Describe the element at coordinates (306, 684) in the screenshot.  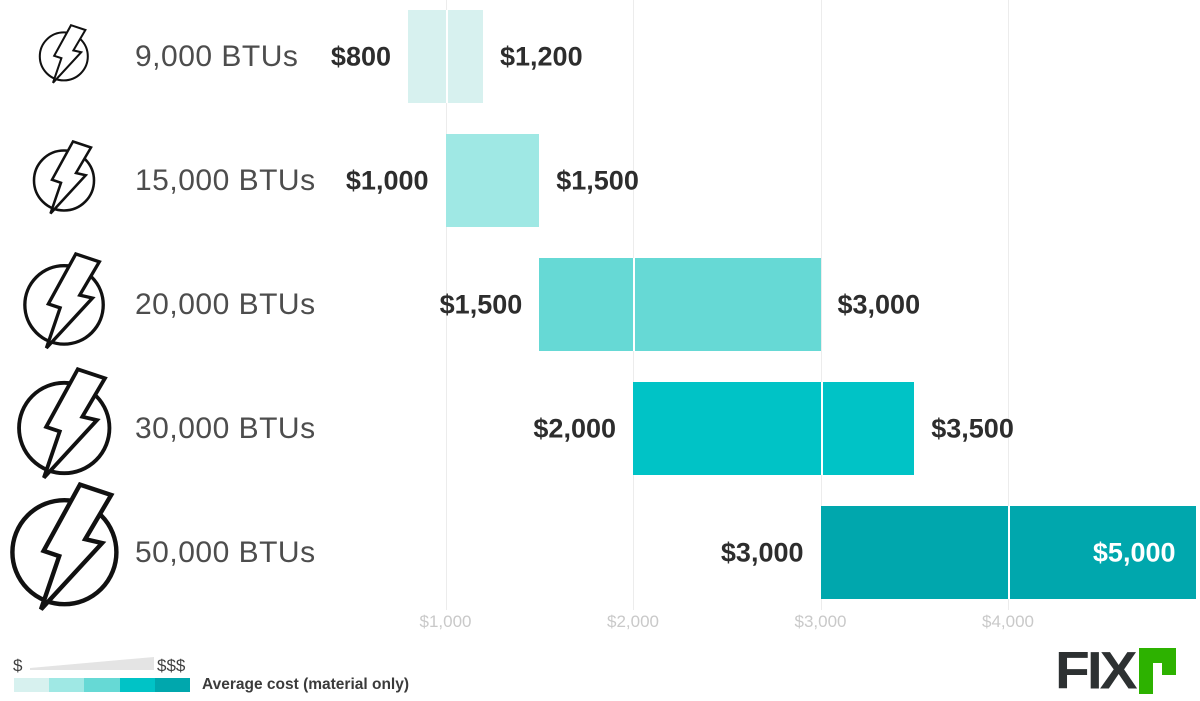
I see `legend-label: Average cost (material only)` at that location.